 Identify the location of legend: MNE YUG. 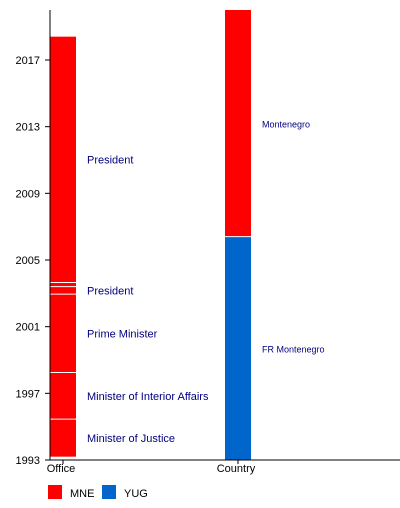
(98, 492).